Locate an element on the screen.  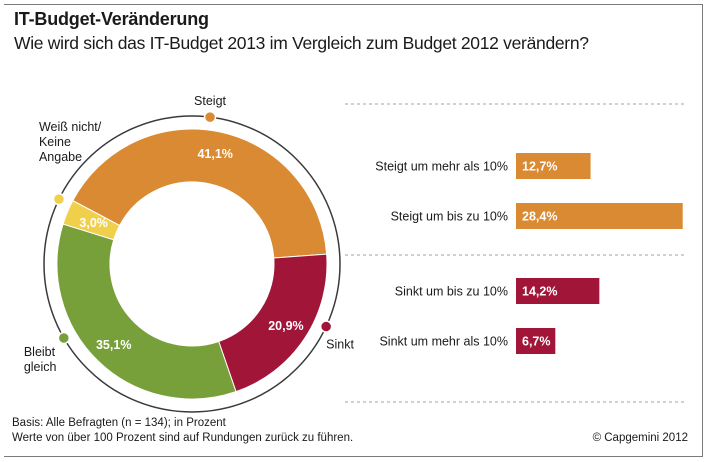
donut-category-label-line: Bleibt is located at coordinates (40, 352).